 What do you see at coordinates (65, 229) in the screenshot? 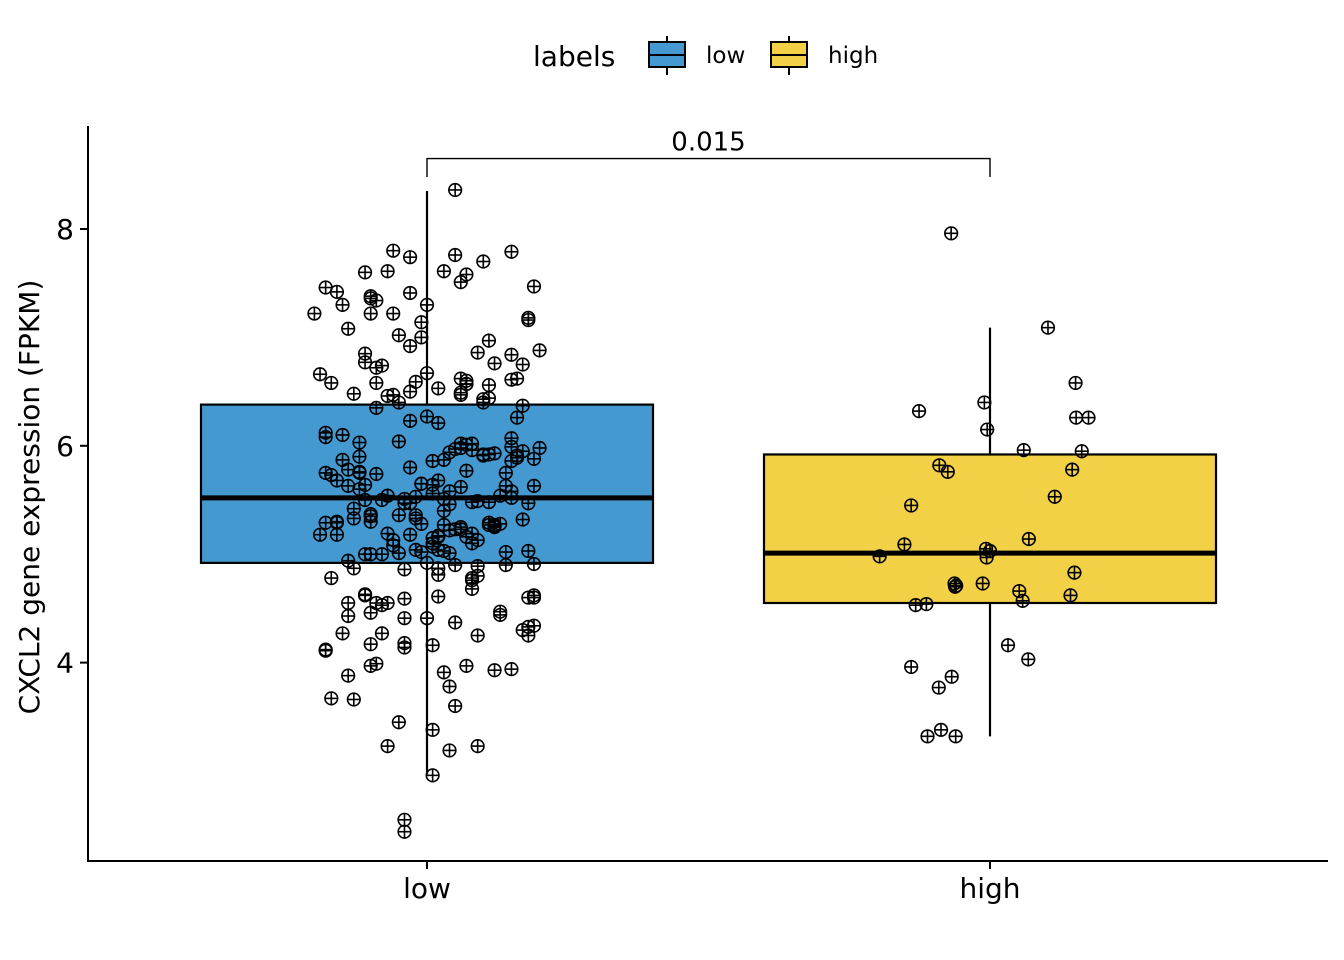
I see `y-tick-label: 8` at bounding box center [65, 229].